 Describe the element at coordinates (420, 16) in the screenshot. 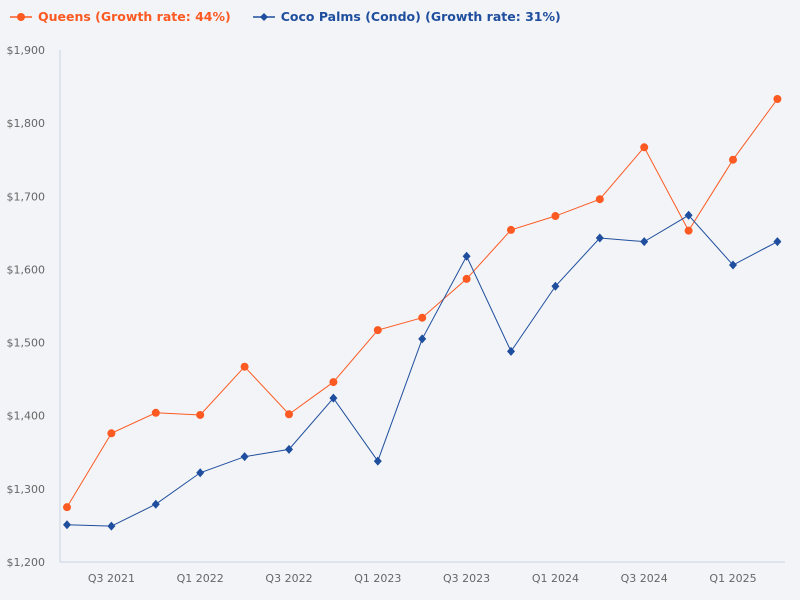

I see `legend-label: Coco Palms (Condo) (Growth rate: 31%)` at that location.